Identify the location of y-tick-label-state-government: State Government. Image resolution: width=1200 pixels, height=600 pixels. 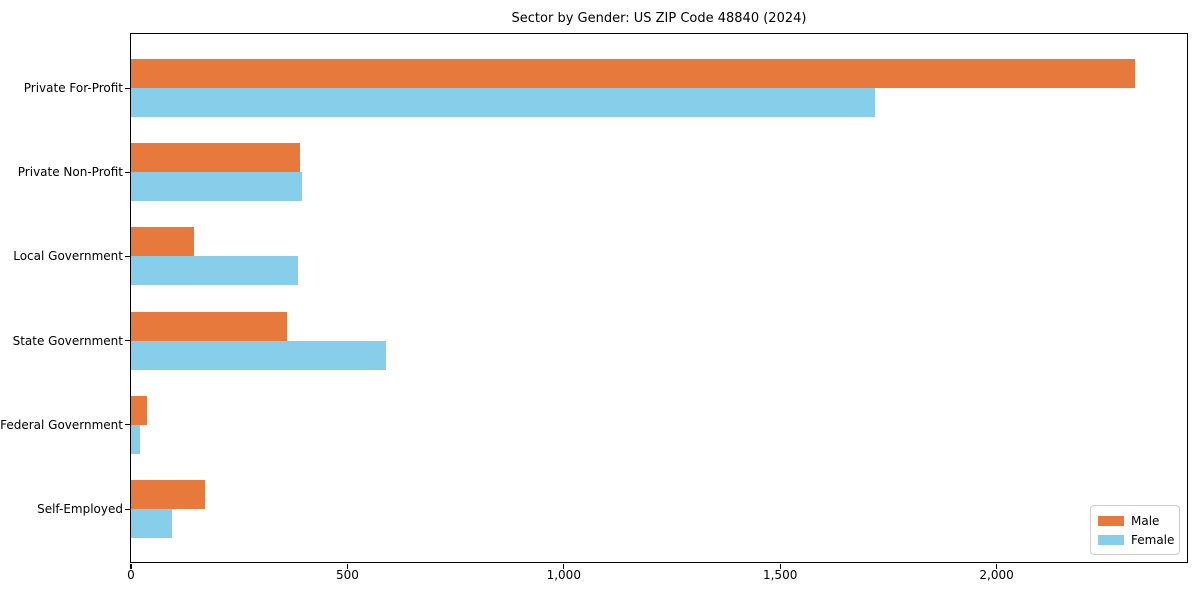
(67, 340).